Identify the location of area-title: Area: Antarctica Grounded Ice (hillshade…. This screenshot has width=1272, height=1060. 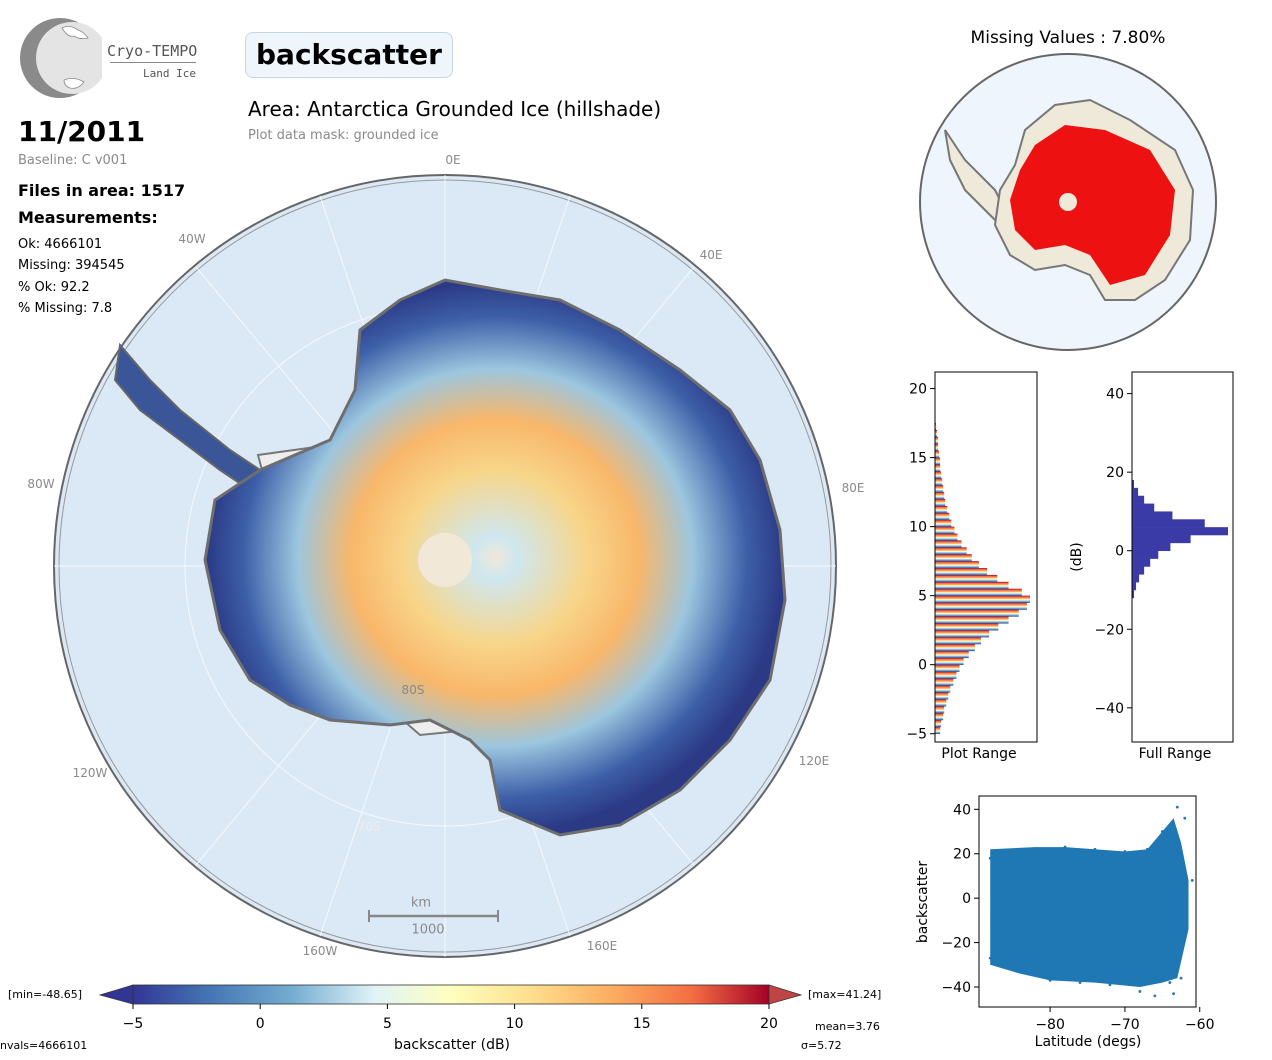
(455, 109).